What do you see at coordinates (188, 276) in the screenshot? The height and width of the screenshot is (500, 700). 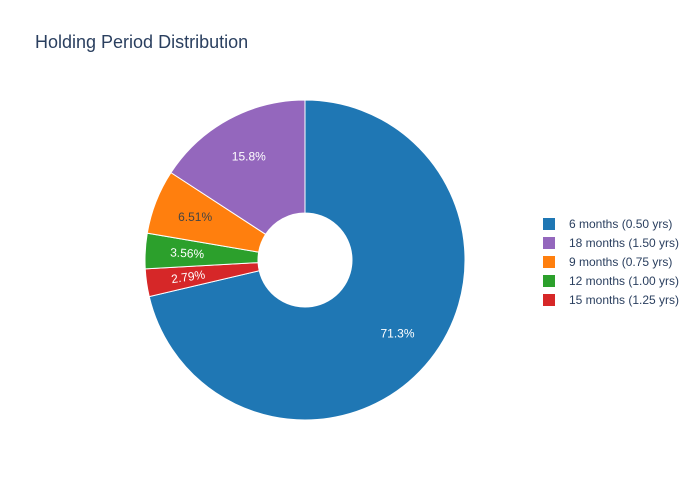 I see `slice-percent-label: 2.79%` at bounding box center [188, 276].